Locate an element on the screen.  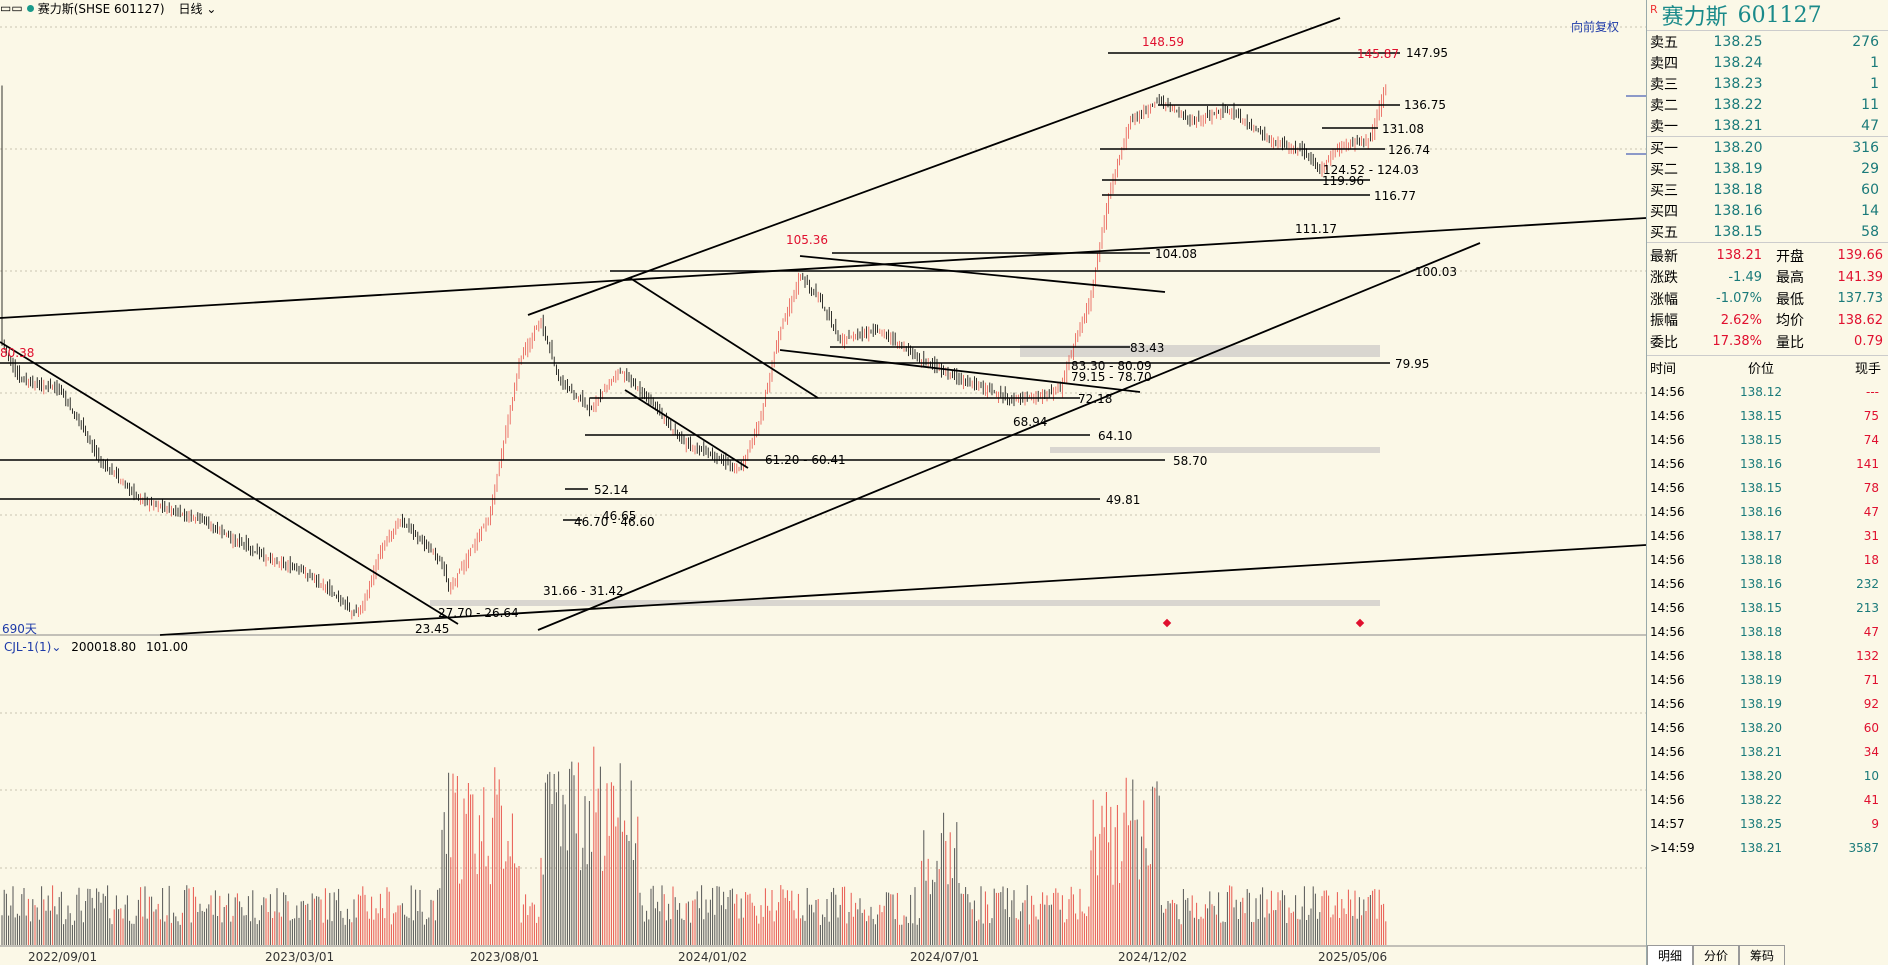
level-label: 27.70 - 26.64 is located at coordinates (478, 613).